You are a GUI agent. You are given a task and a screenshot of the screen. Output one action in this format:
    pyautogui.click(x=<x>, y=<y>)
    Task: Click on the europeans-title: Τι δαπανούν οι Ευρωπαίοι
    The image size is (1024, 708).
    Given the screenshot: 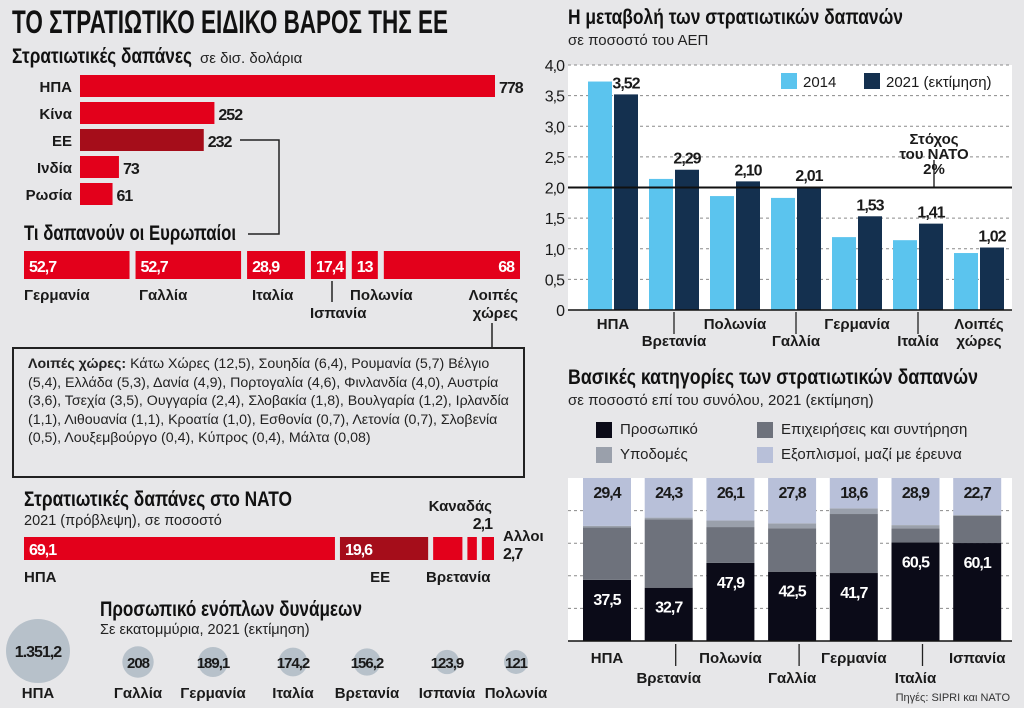 What is the action you would take?
    pyautogui.click(x=130, y=233)
    